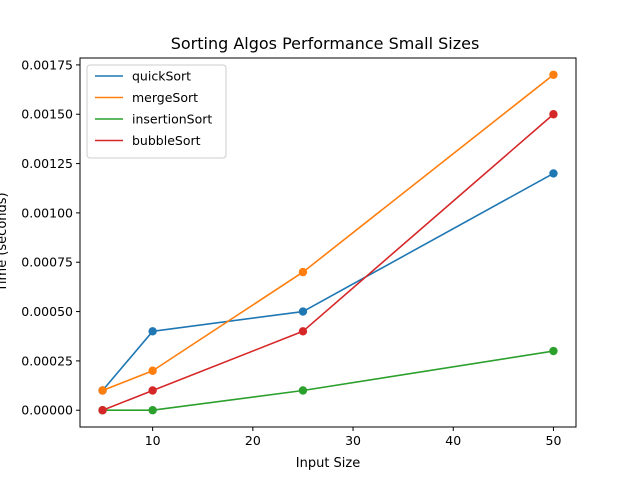  Describe the element at coordinates (172, 119) in the screenshot. I see `legend-label-insertionSort: insertionSort` at that location.